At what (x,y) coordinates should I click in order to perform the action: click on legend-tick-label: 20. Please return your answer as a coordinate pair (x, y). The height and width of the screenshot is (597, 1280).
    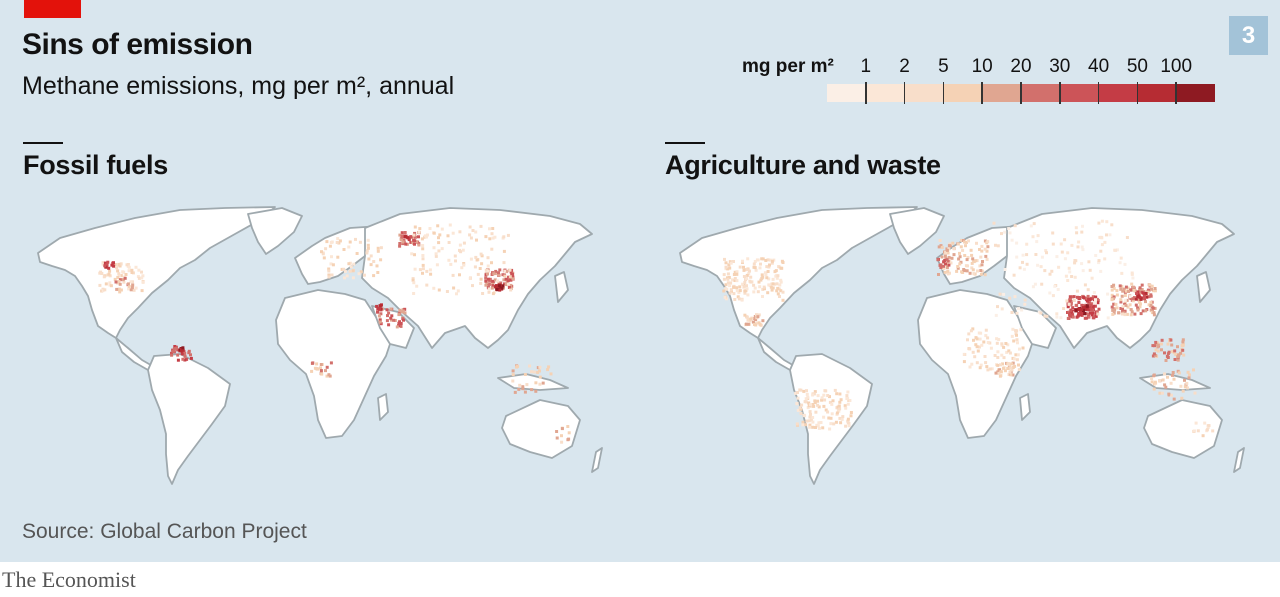
    Looking at the image, I should click on (1021, 66).